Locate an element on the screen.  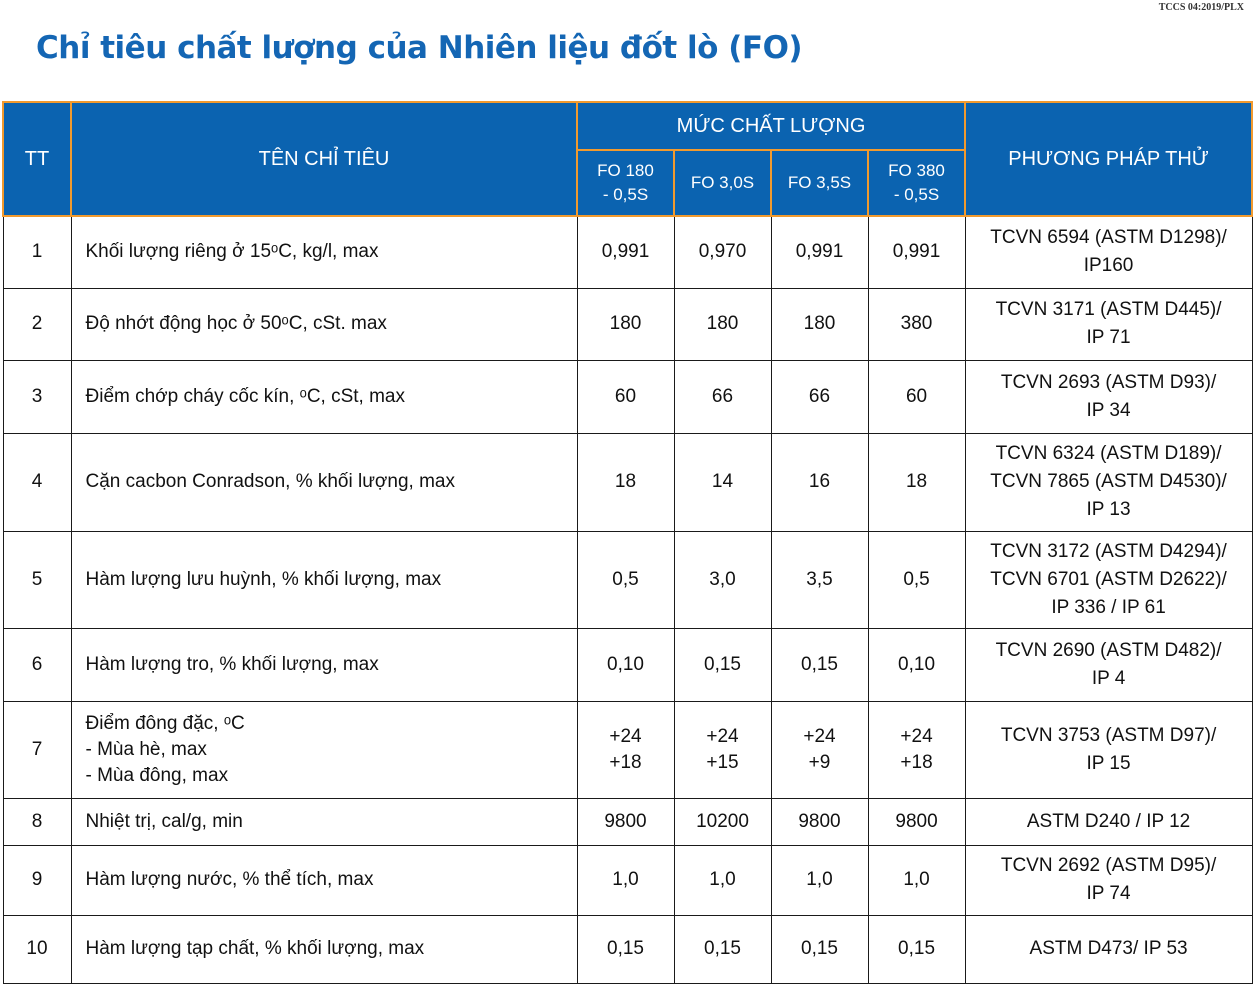
test-method-line: TCVN 3753 (ASTM D97)/ is located at coordinates (1108, 735).